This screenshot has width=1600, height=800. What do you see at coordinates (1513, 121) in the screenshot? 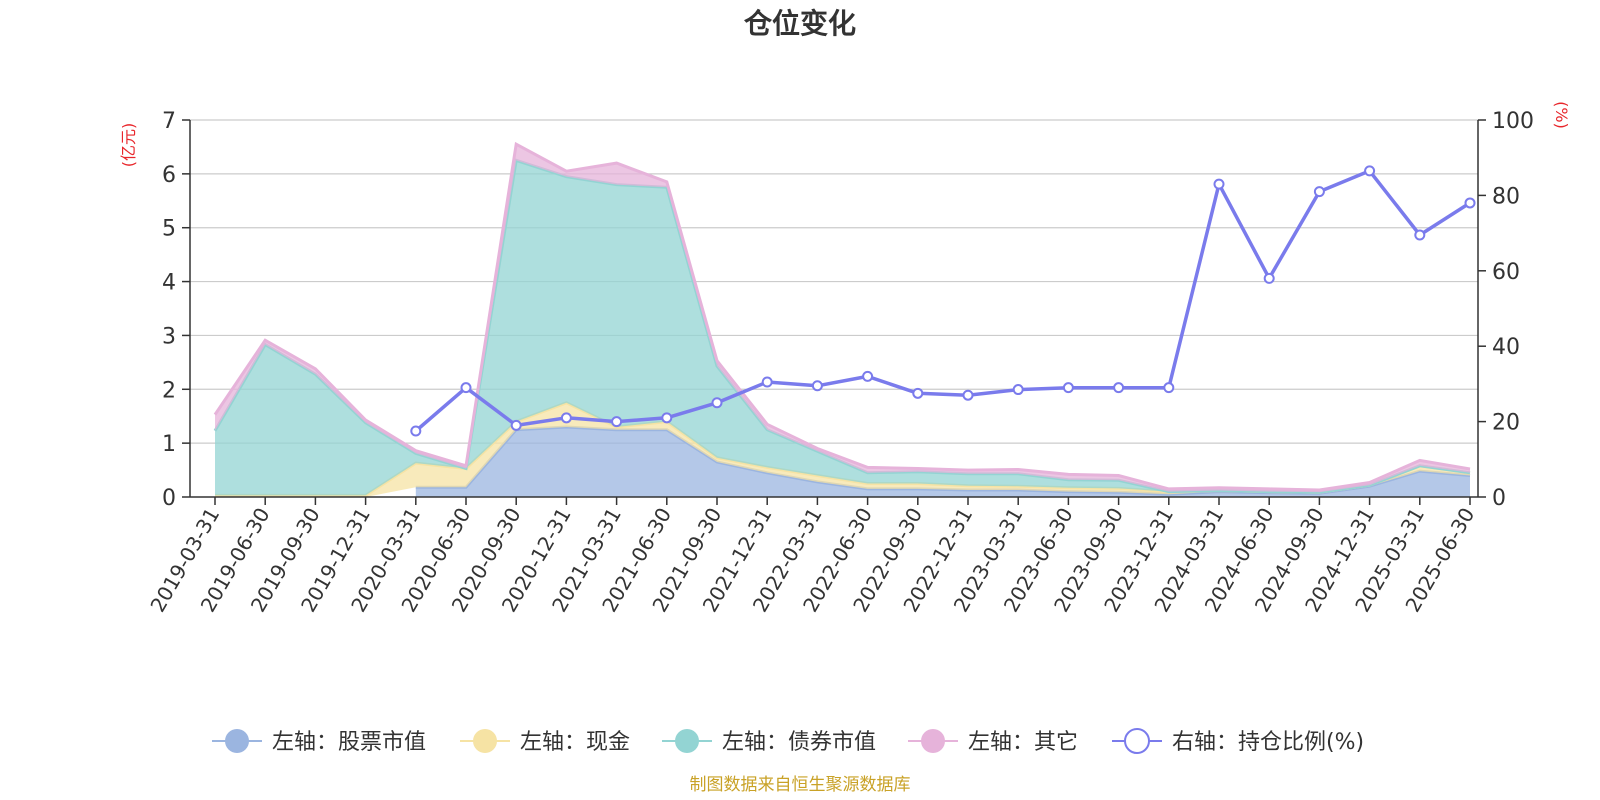
I see `right-tick-label: 100` at bounding box center [1513, 121].